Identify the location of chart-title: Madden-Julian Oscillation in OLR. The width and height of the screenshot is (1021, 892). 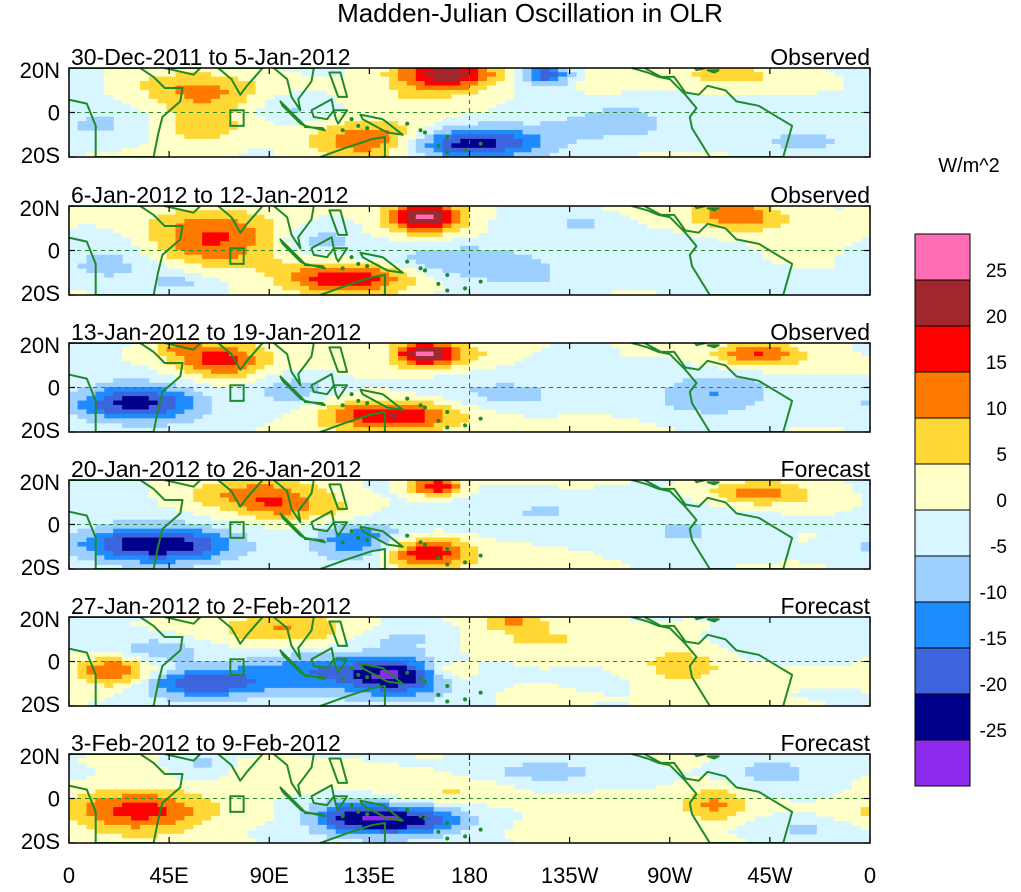
(530, 14).